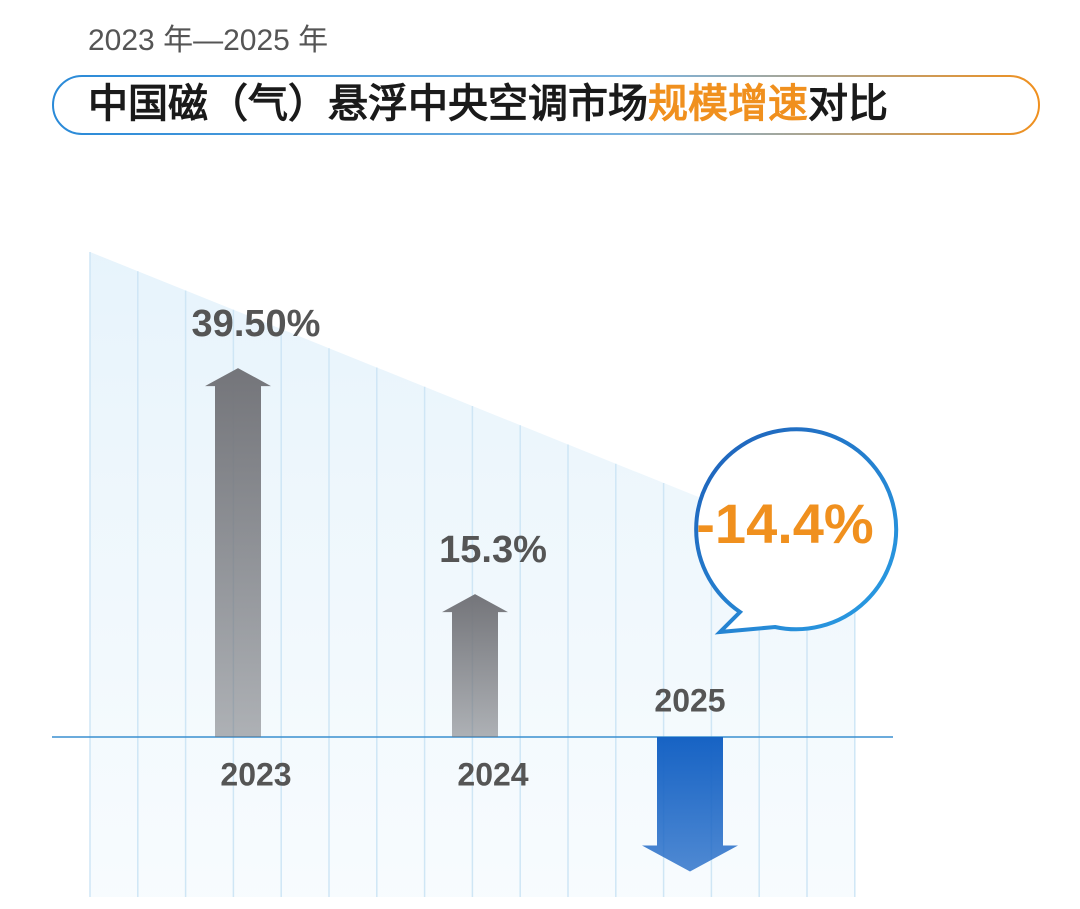 The image size is (1080, 909). I want to click on title-part: 对比, so click(848, 104).